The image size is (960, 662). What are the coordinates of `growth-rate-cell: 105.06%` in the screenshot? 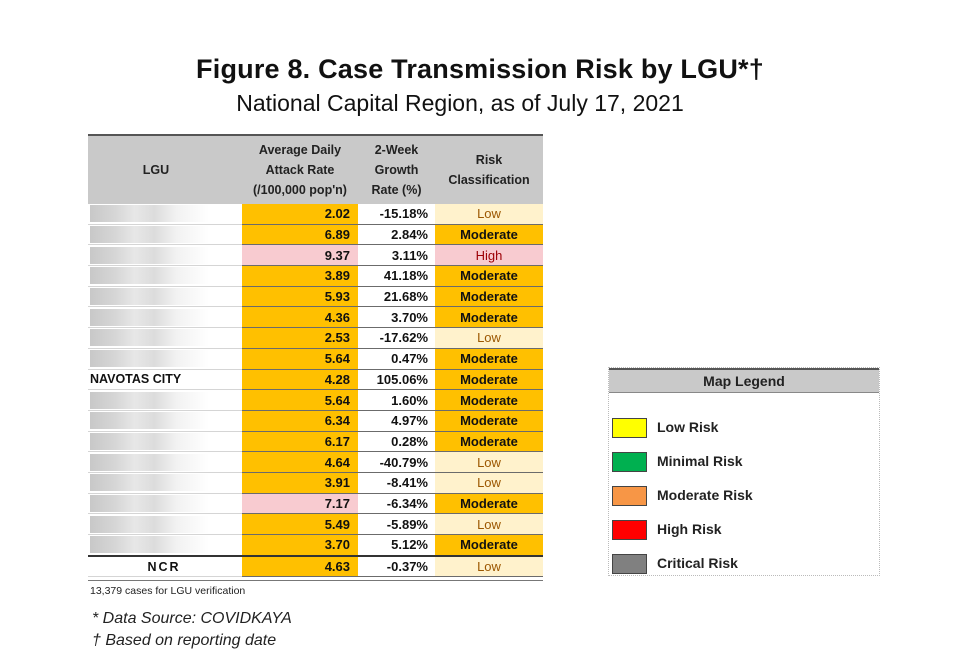 It's located at (396, 380).